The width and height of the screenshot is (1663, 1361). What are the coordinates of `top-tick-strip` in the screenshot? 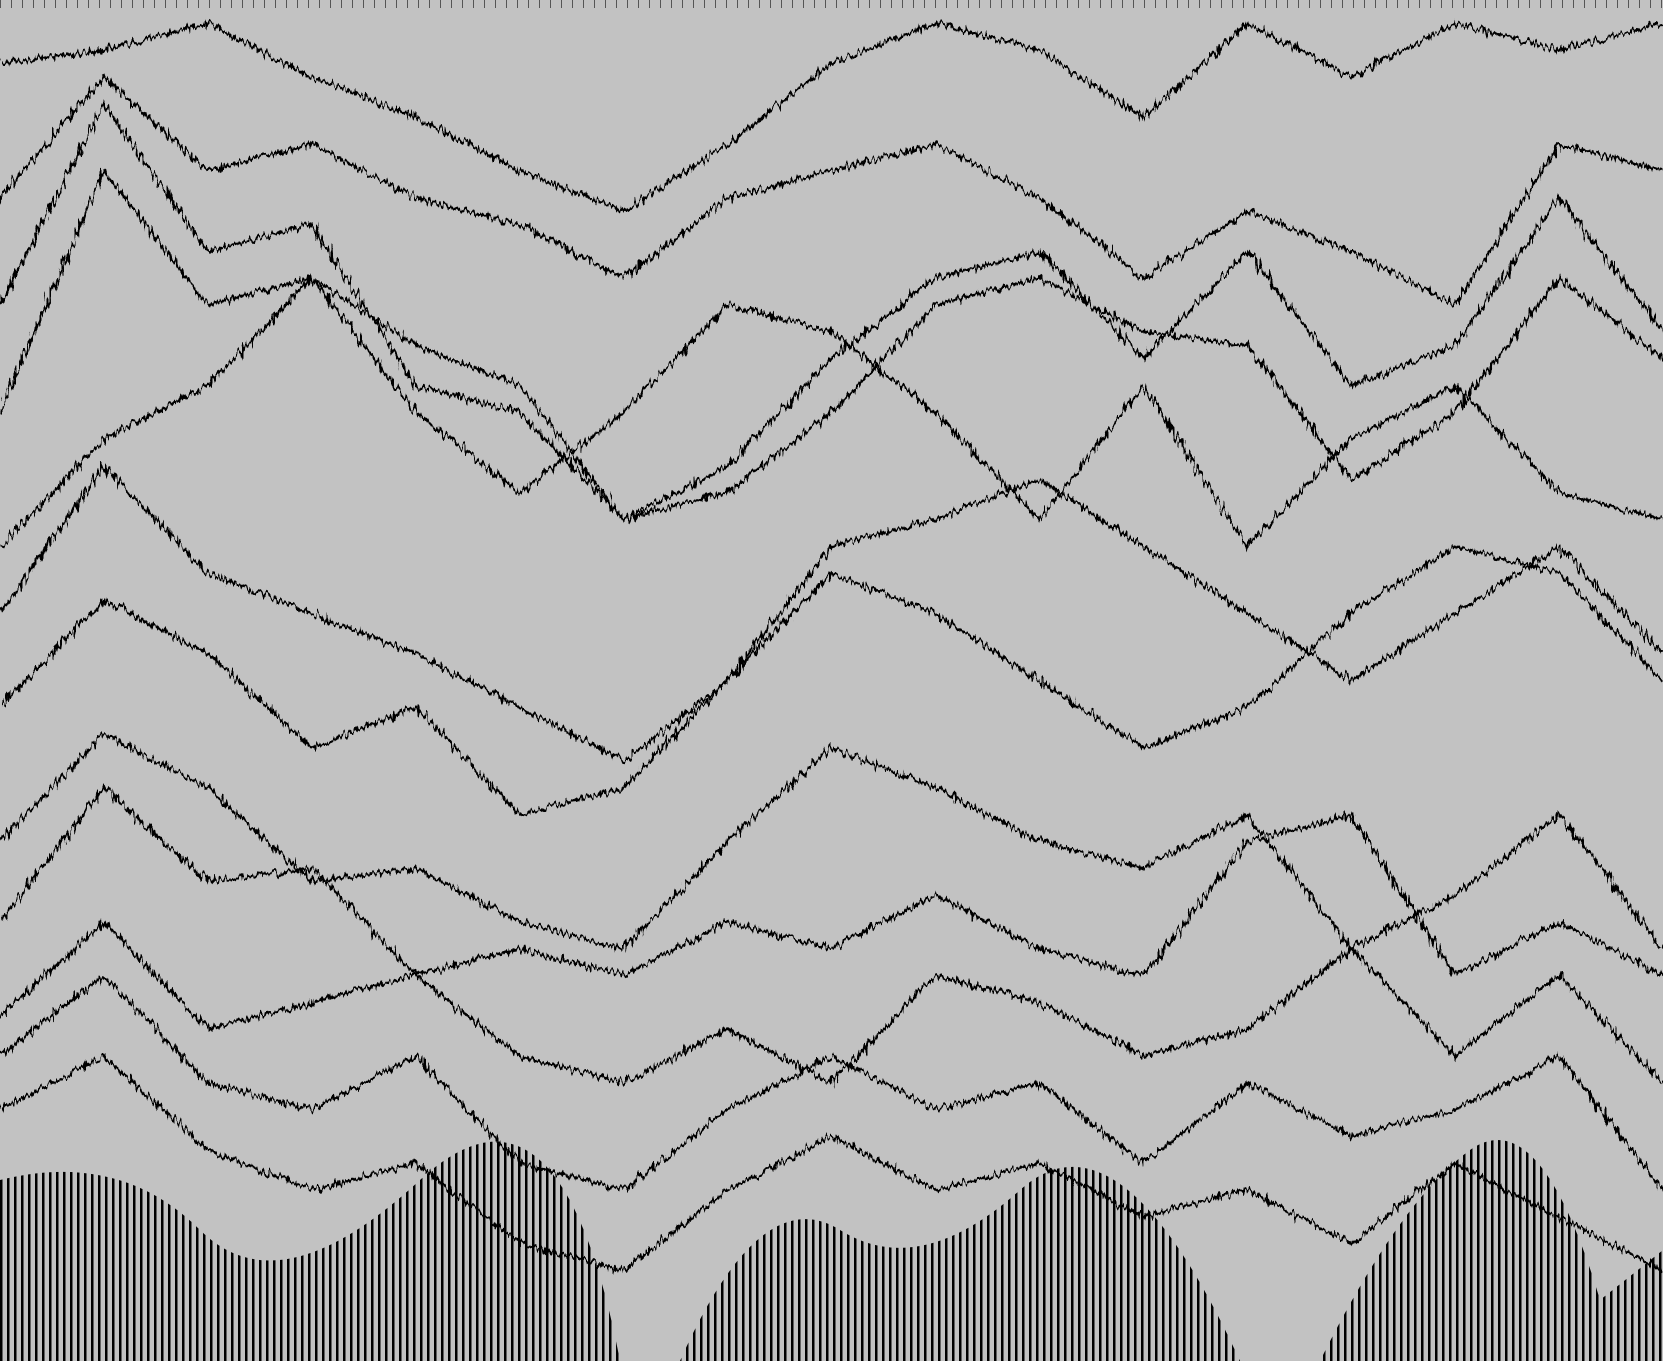 It's located at (831, 4).